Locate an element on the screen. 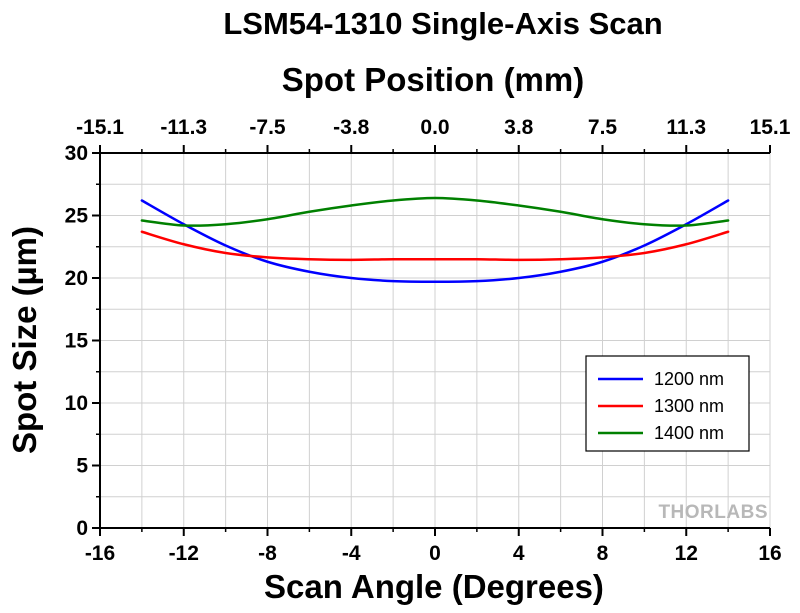  top-tick-label: -3.8 is located at coordinates (351, 127).